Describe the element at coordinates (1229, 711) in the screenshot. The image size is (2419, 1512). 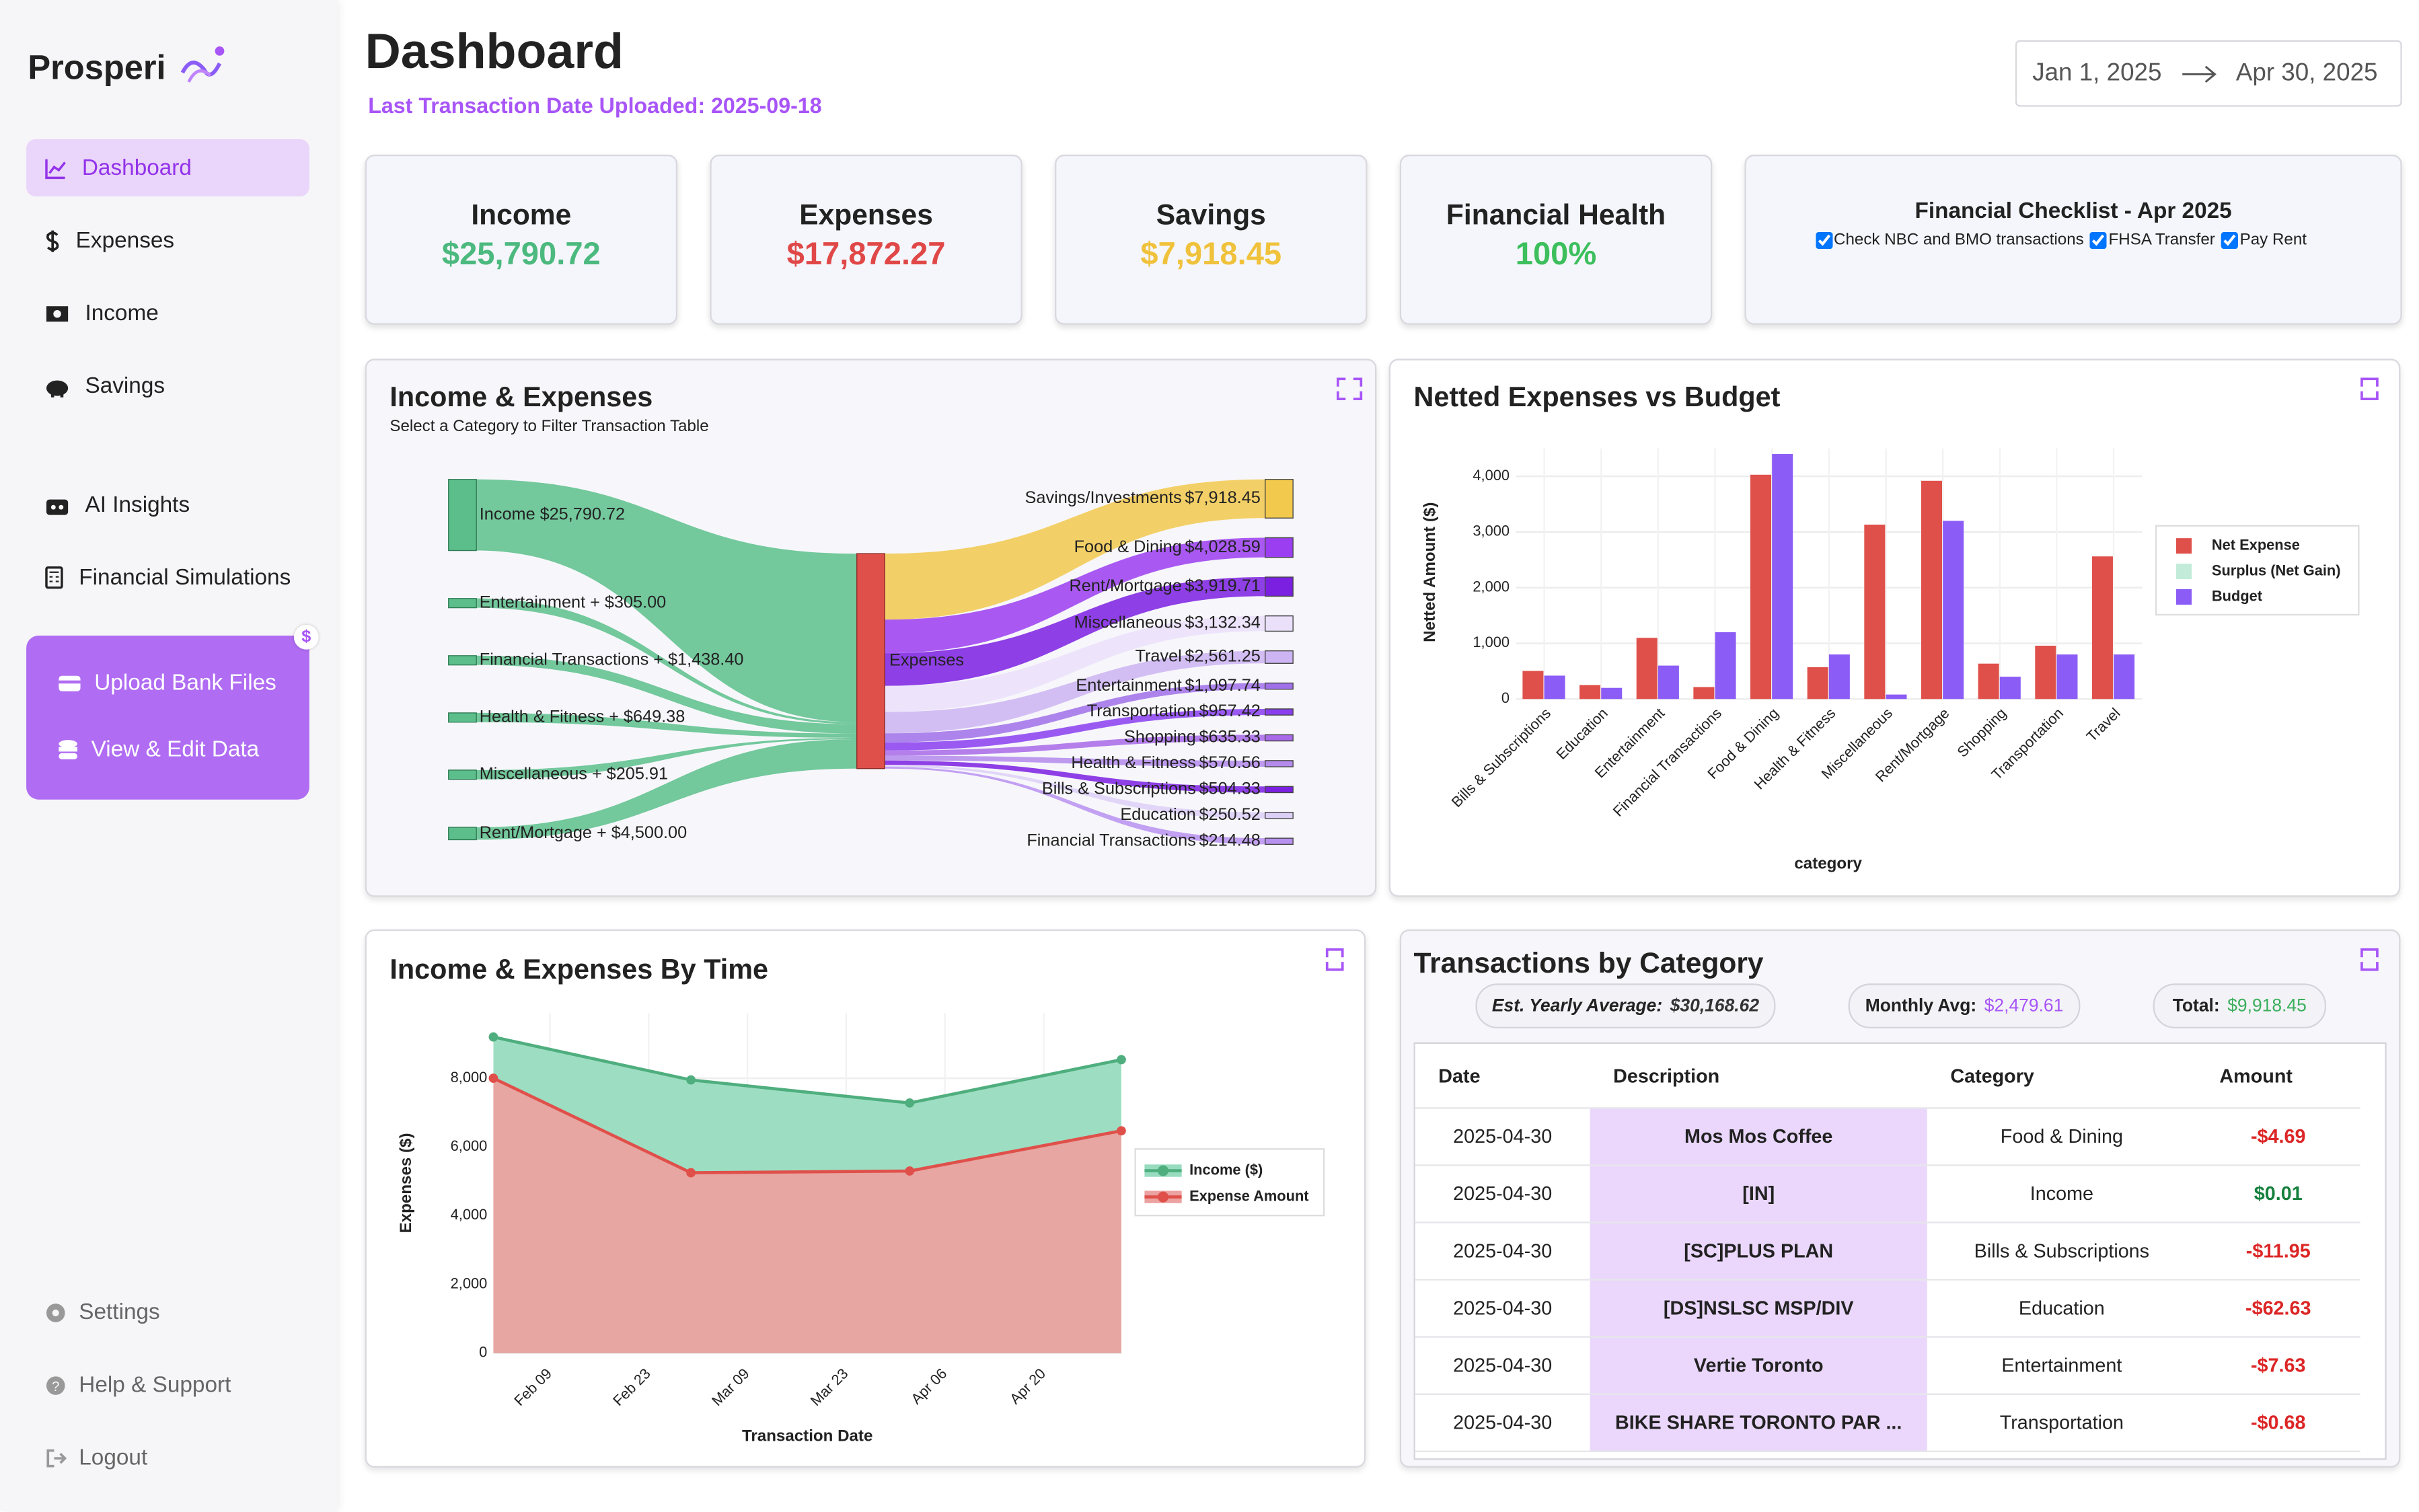
I see `node-value: $957.42` at that location.